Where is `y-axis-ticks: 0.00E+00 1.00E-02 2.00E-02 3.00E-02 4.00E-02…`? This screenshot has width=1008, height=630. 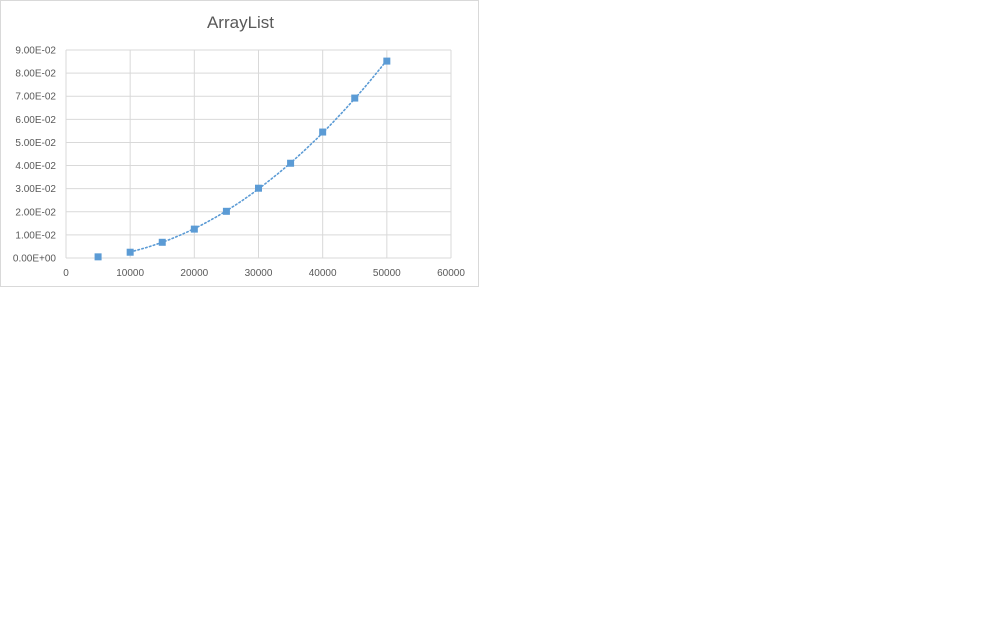 y-axis-ticks: 0.00E+00 1.00E-02 2.00E-02 3.00E-02 4.00E-02… is located at coordinates (35, 155).